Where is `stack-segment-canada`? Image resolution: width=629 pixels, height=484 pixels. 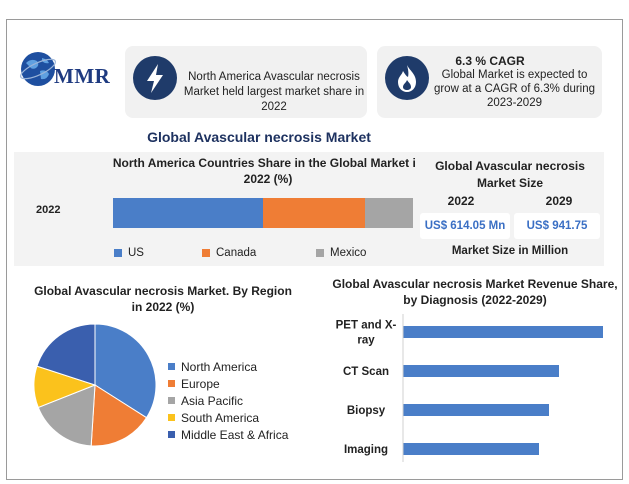
stack-segment-canada is located at coordinates (314, 213).